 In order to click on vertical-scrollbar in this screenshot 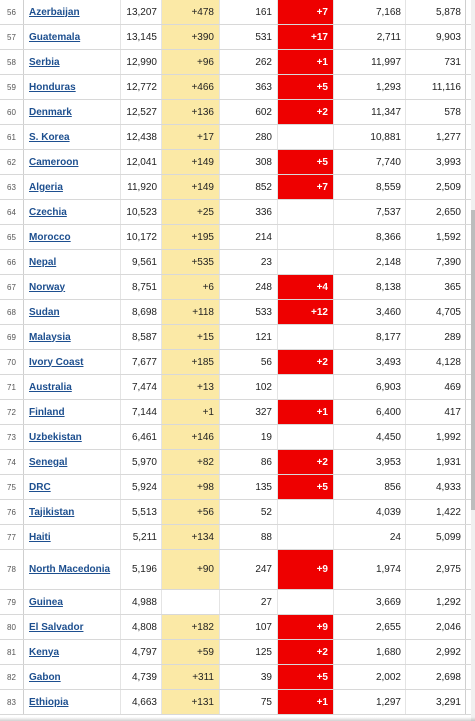, I will do `click(473, 360)`.